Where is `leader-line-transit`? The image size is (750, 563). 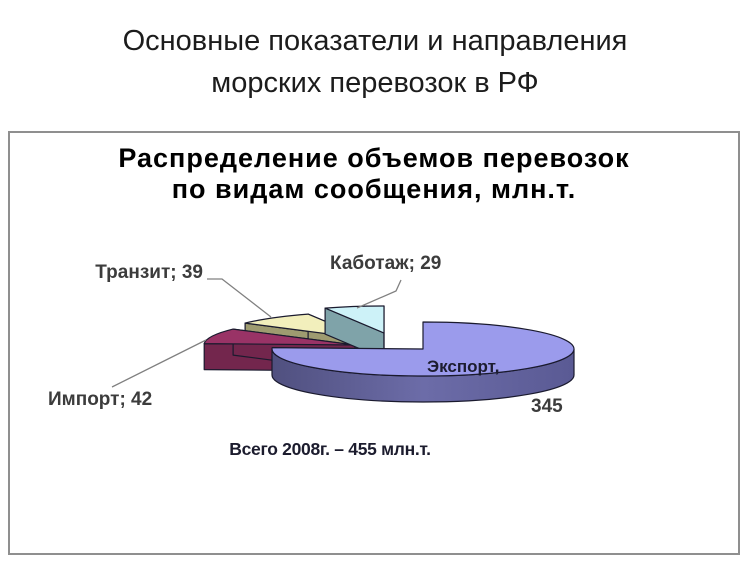 leader-line-transit is located at coordinates (239, 298).